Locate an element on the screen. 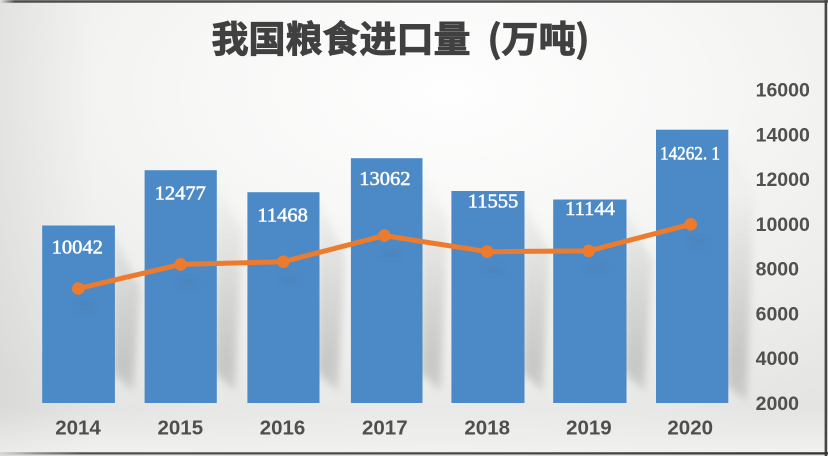  svg-text: 2016 is located at coordinates (283, 428).